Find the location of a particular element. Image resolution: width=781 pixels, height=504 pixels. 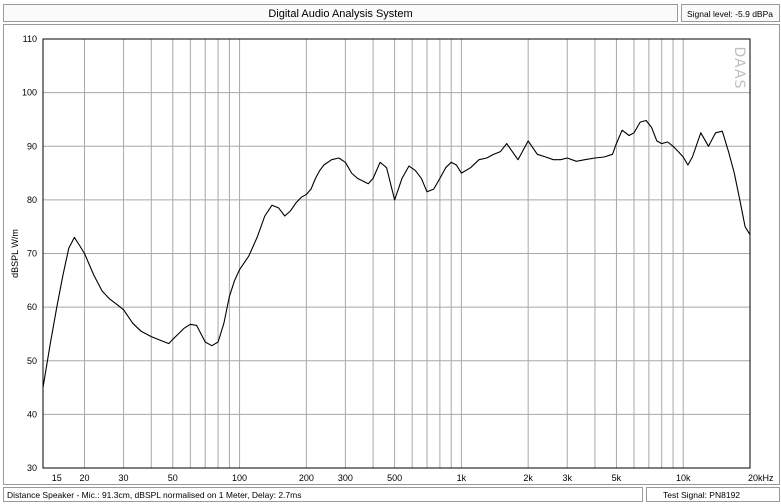

x-tick-label: 500 is located at coordinates (394, 478).